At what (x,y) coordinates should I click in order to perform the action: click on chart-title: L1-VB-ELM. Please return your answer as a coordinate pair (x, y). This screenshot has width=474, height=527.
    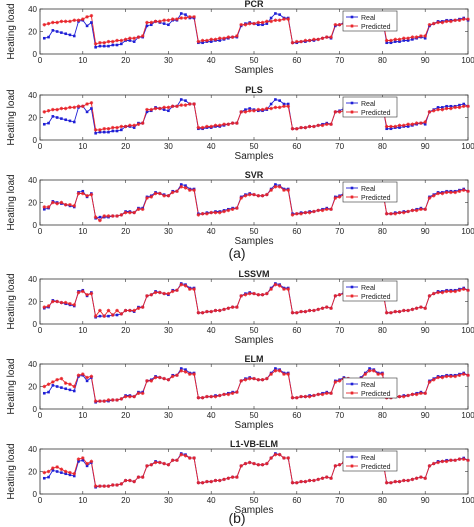
    Looking at the image, I should click on (254, 444).